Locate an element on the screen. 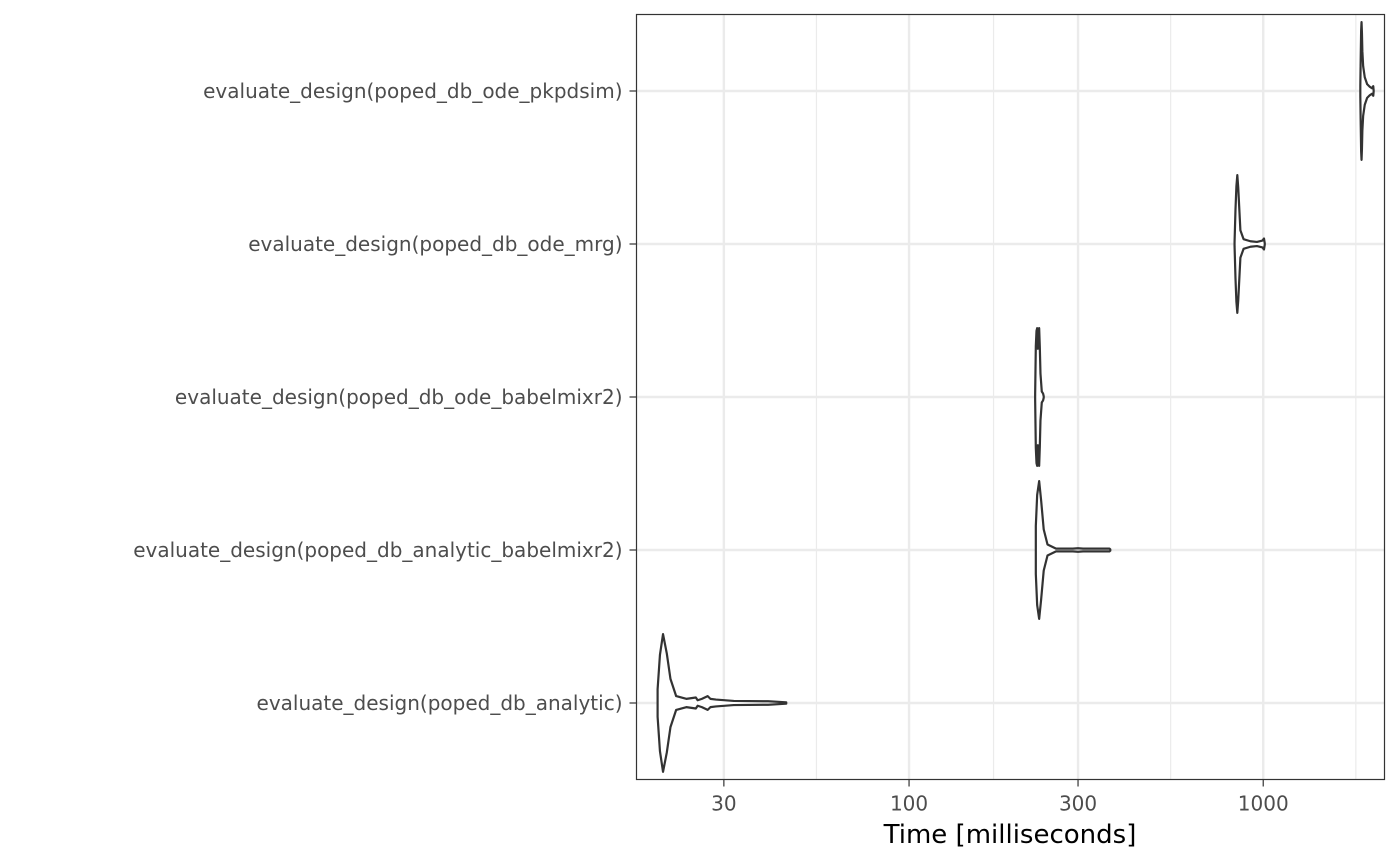 This screenshot has height=865, width=1400. x-tick-label: 30 is located at coordinates (723, 804).